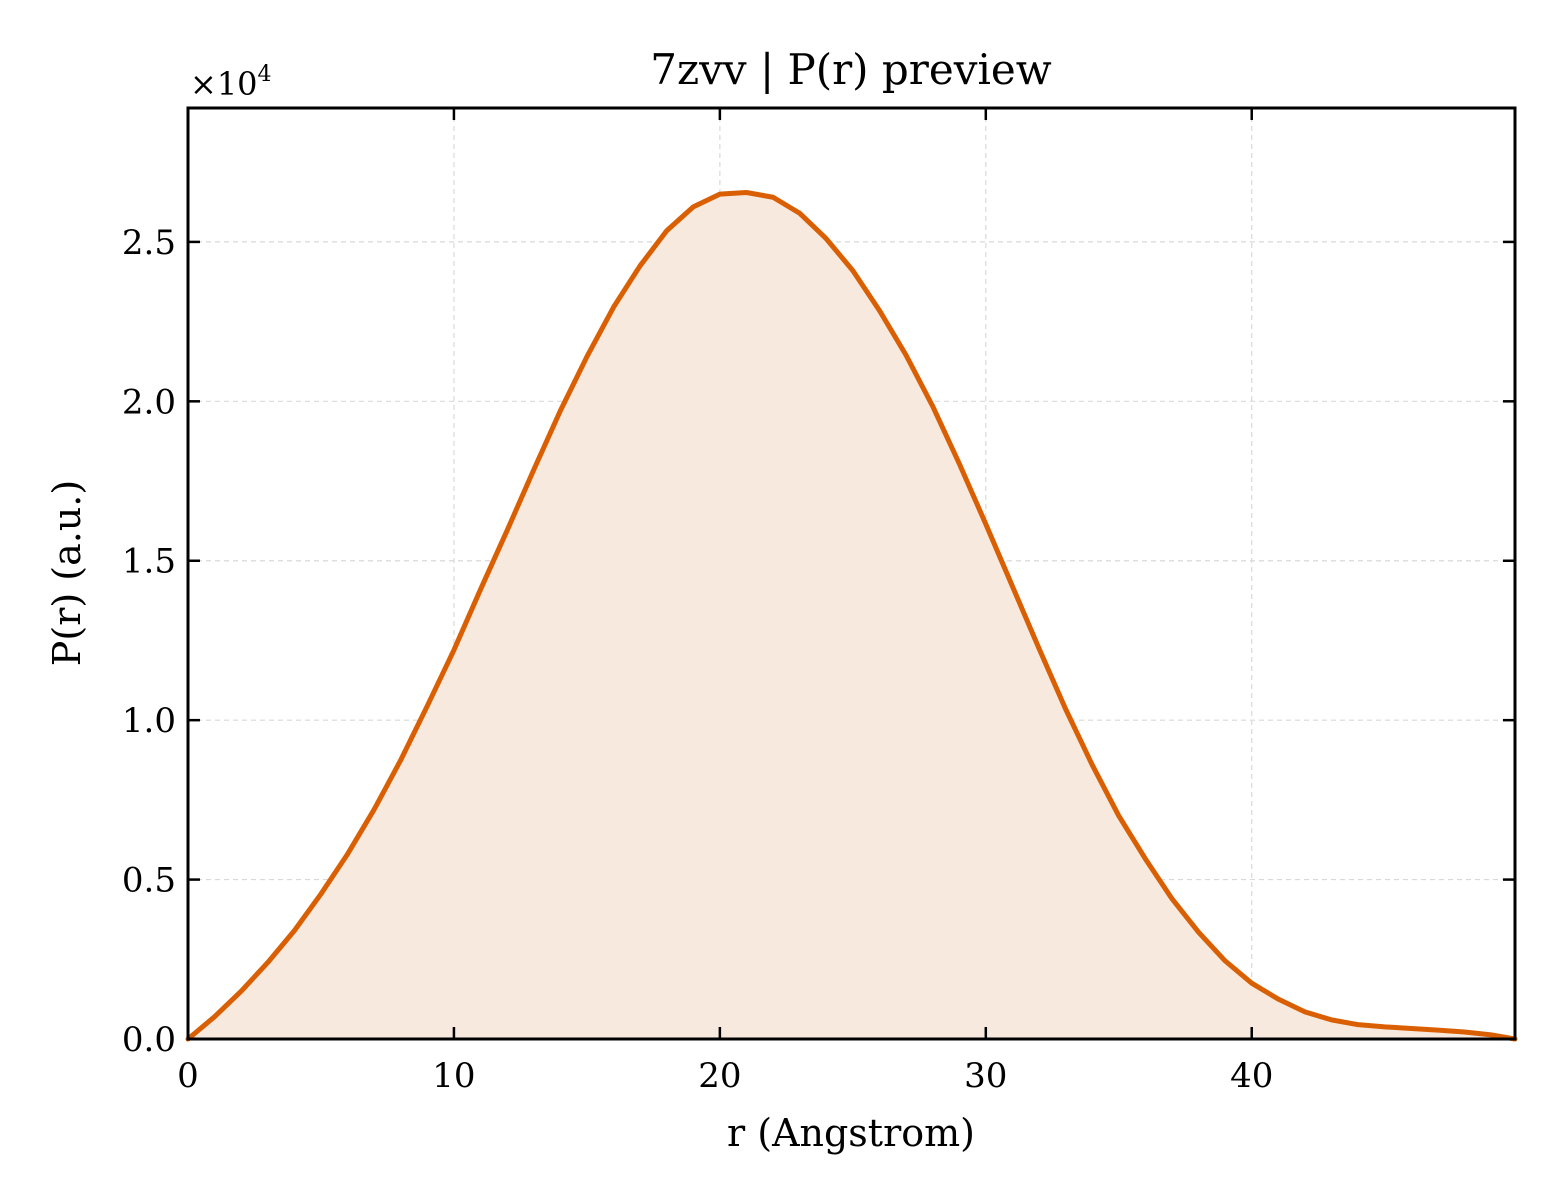 Image resolution: width=1560 pixels, height=1204 pixels. I want to click on x-tick-label: 0, so click(188, 1076).